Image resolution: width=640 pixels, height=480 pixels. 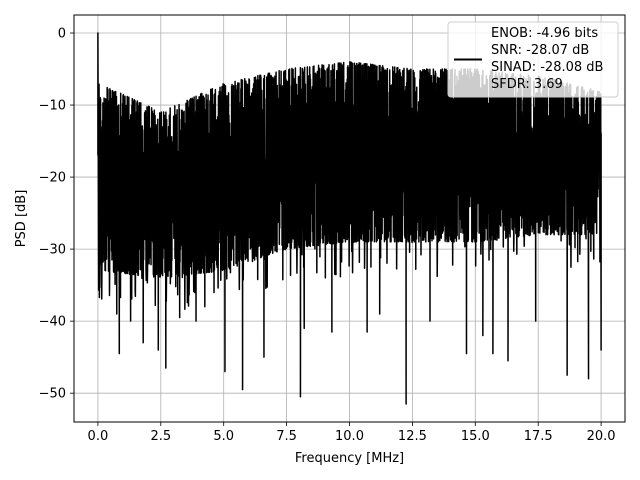 What do you see at coordinates (412, 436) in the screenshot?
I see `x-tick-label: 12.5` at bounding box center [412, 436].